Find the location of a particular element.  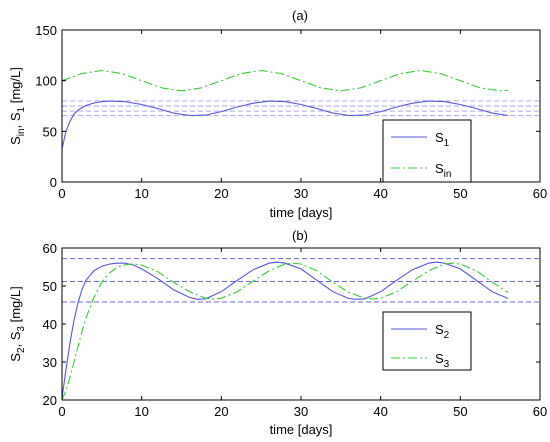

y-tick-label: 60 is located at coordinates (50, 248).